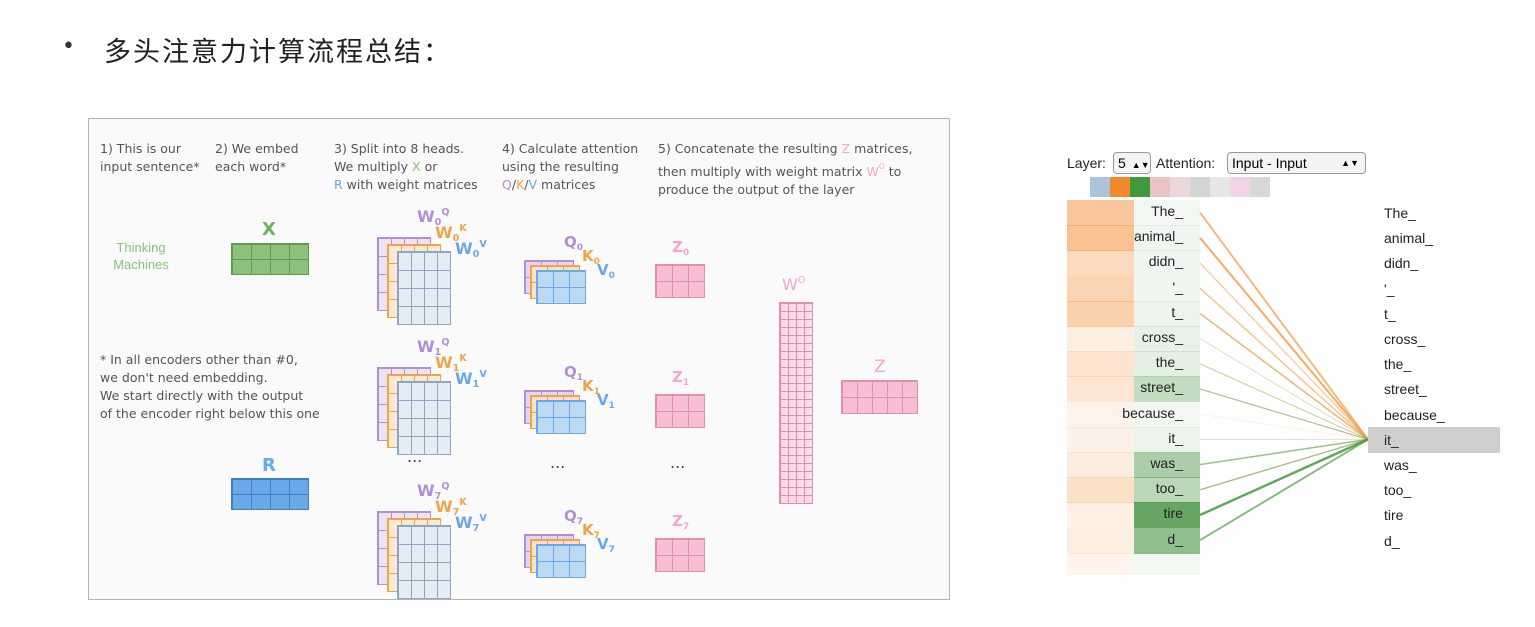  Describe the element at coordinates (1132, 163) in the screenshot. I see `layer-select: 5 ▲▼` at that location.